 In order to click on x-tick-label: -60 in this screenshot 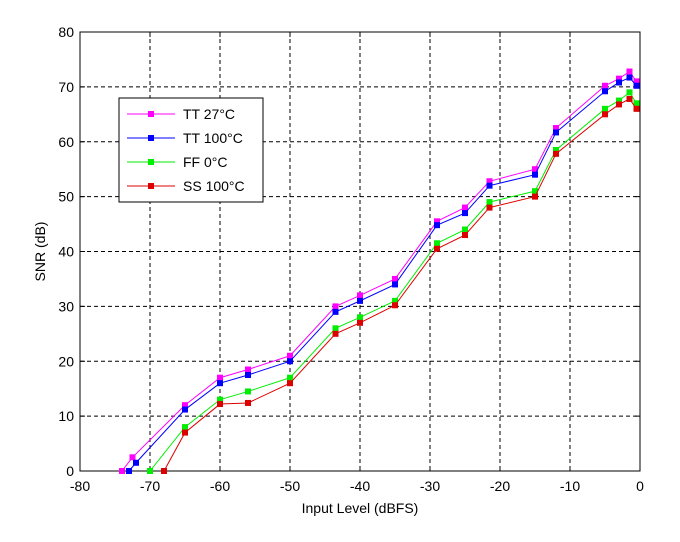, I will do `click(220, 486)`.